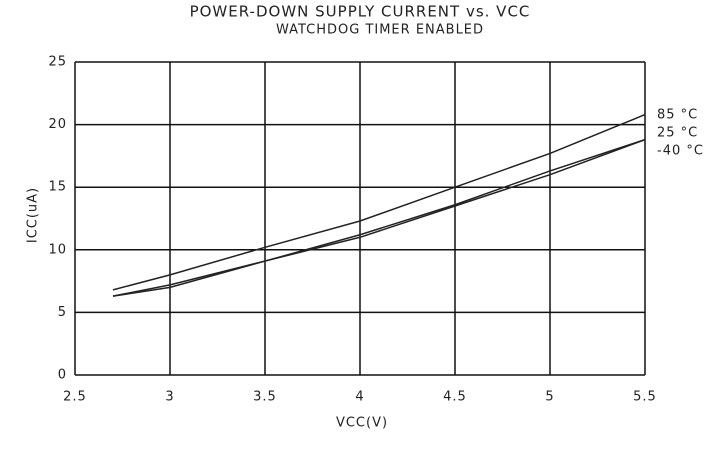  What do you see at coordinates (57, 187) in the screenshot?
I see `y-tick-label: 15` at bounding box center [57, 187].